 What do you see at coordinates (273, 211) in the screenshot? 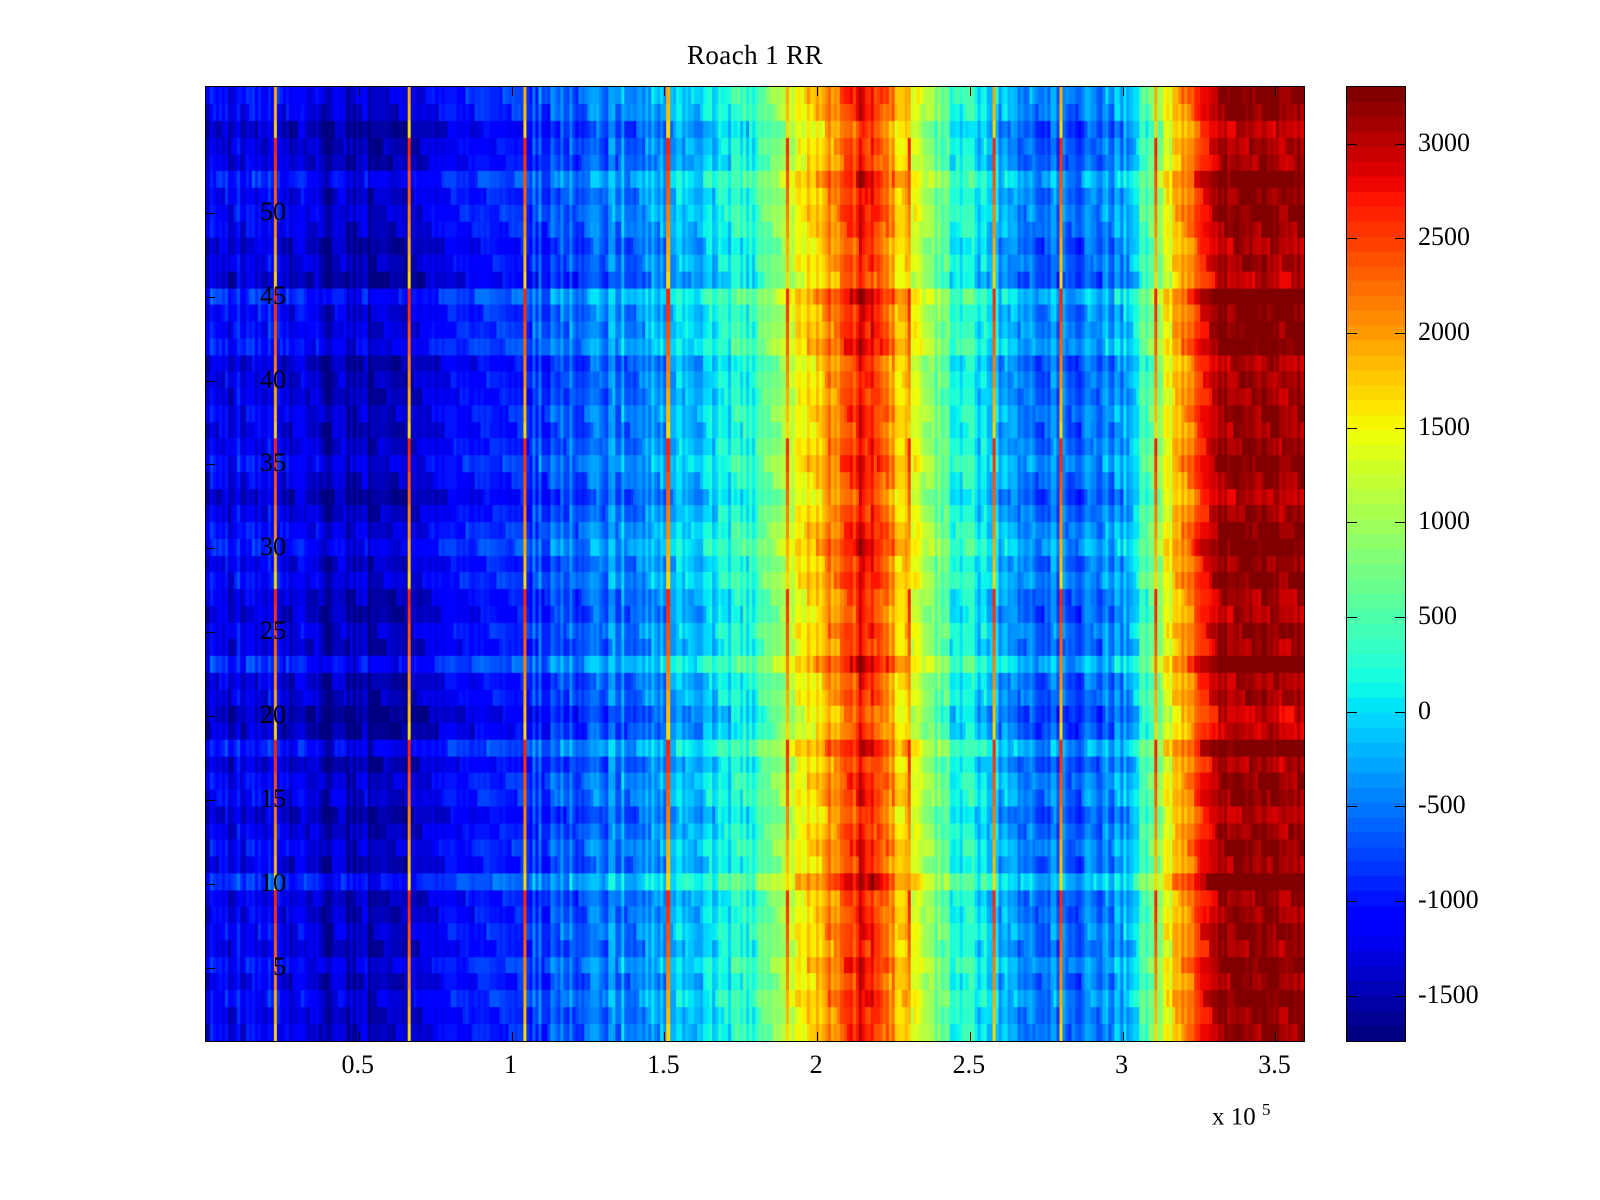
I see `y-axis-tick-label: 50` at bounding box center [273, 211].